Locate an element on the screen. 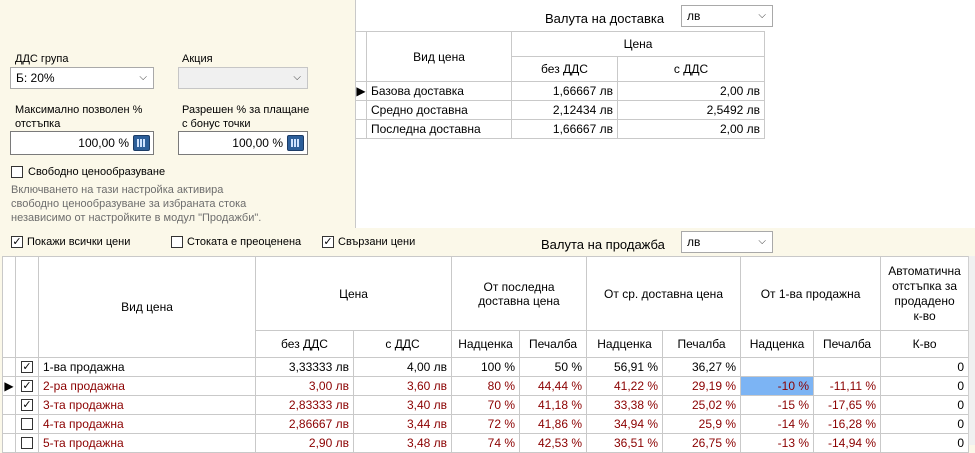 Image resolution: width=975 pixels, height=453 pixels. header-first-margin: Печалба is located at coordinates (847, 344).